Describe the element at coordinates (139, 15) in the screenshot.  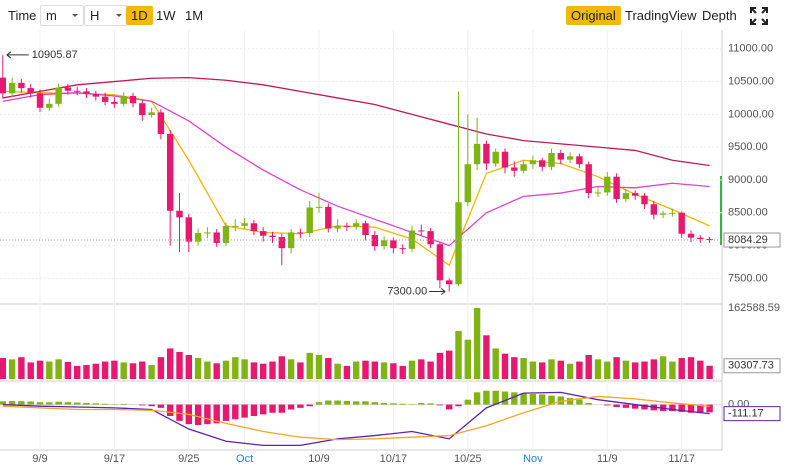
I see `range-button: 1D` at that location.